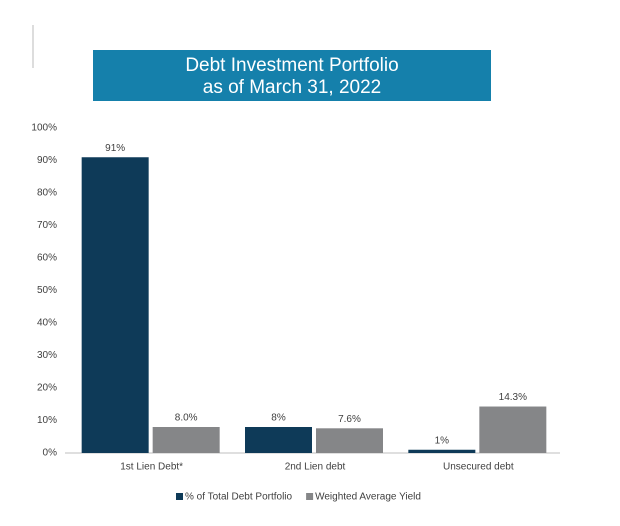 Image resolution: width=620 pixels, height=526 pixels. Describe the element at coordinates (47, 225) in the screenshot. I see `y-tick-label: 70%` at that location.